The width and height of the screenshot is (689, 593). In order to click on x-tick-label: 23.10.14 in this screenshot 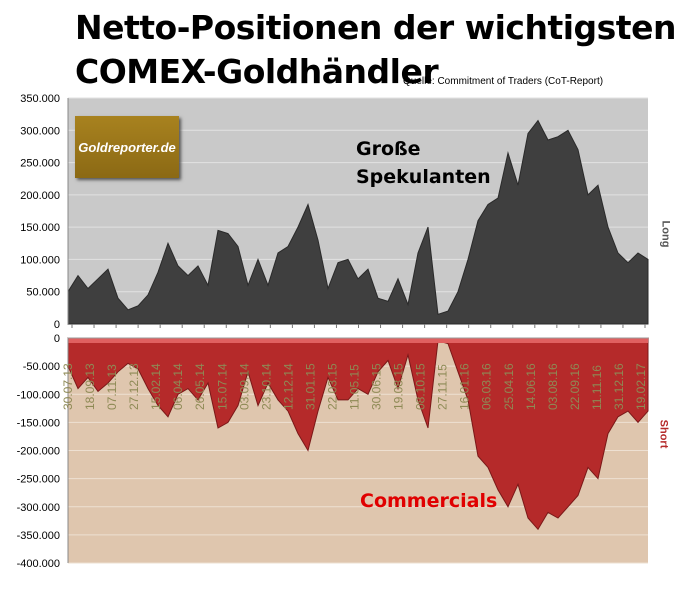, I will do `click(266, 386)`.